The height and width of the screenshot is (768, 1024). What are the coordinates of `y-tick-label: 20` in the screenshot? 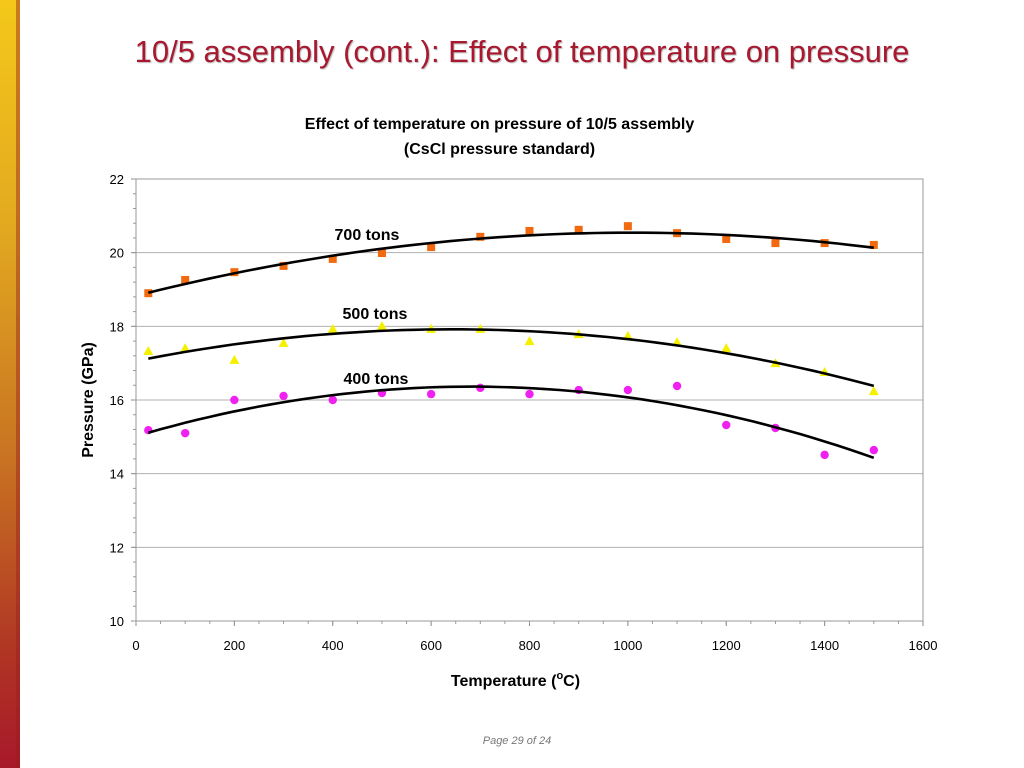 It's located at (117, 253).